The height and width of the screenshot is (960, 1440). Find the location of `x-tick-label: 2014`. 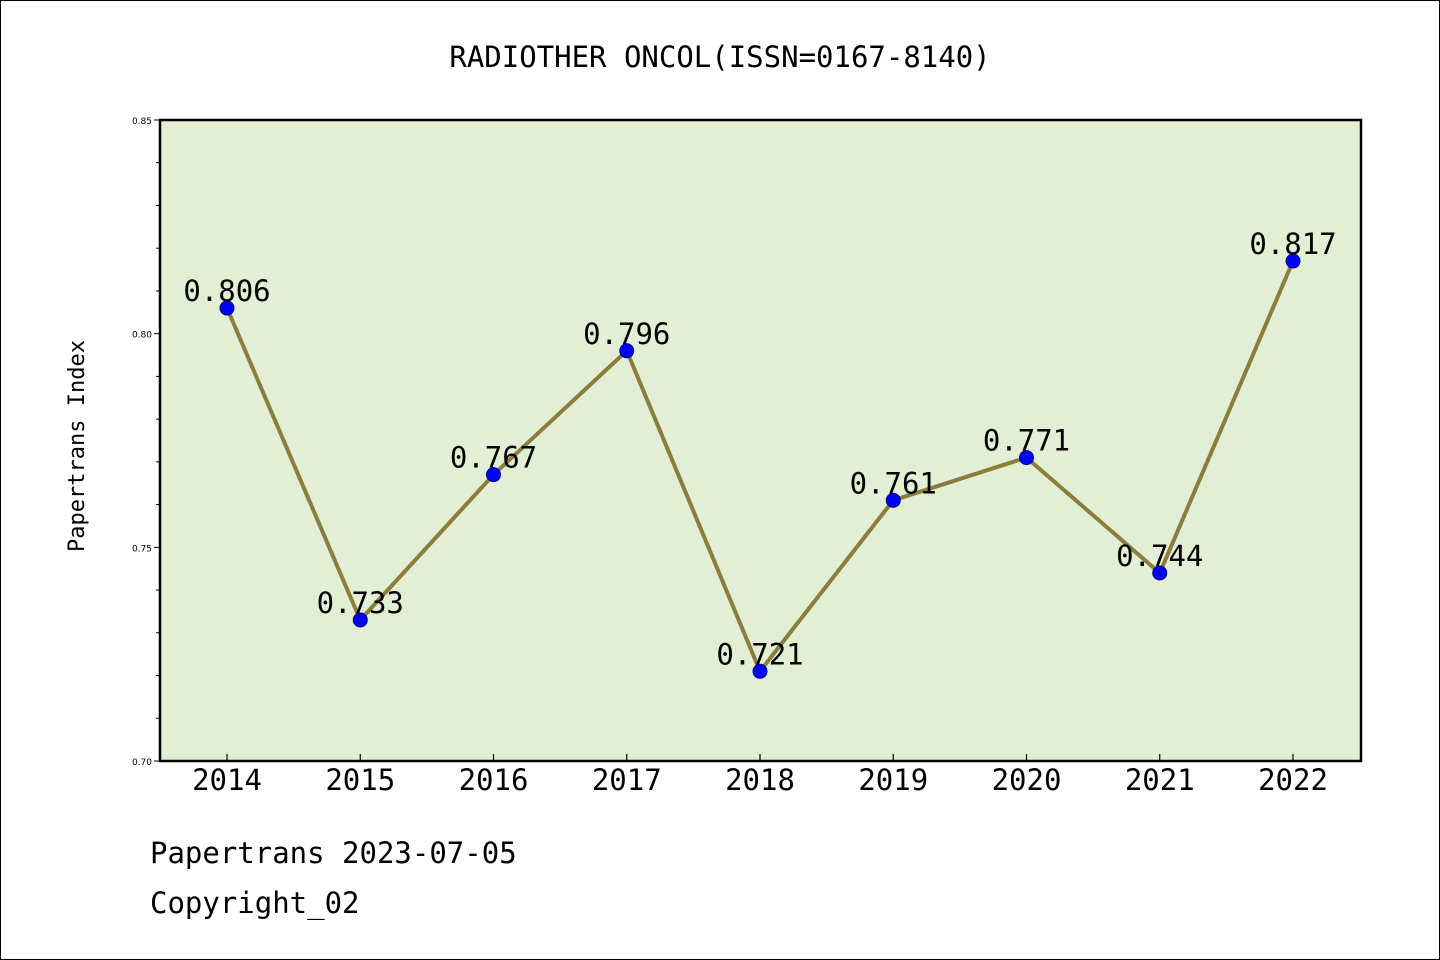

x-tick-label: 2014 is located at coordinates (227, 780).